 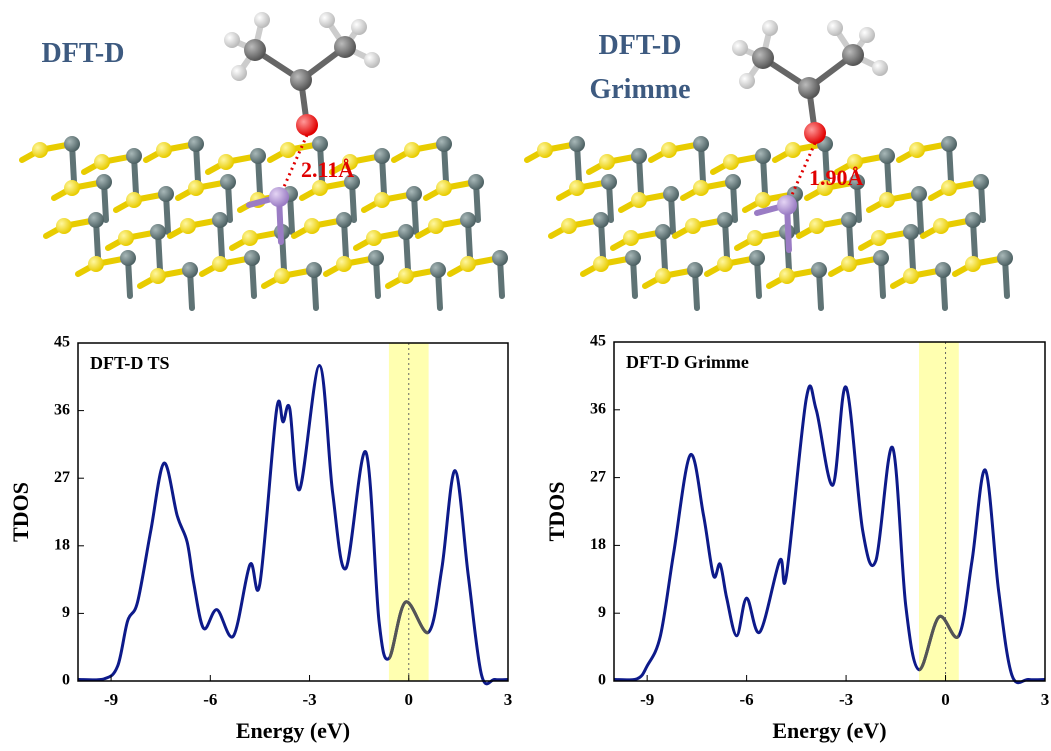 What do you see at coordinates (945, 699) in the screenshot?
I see `x-tick-label: 0` at bounding box center [945, 699].